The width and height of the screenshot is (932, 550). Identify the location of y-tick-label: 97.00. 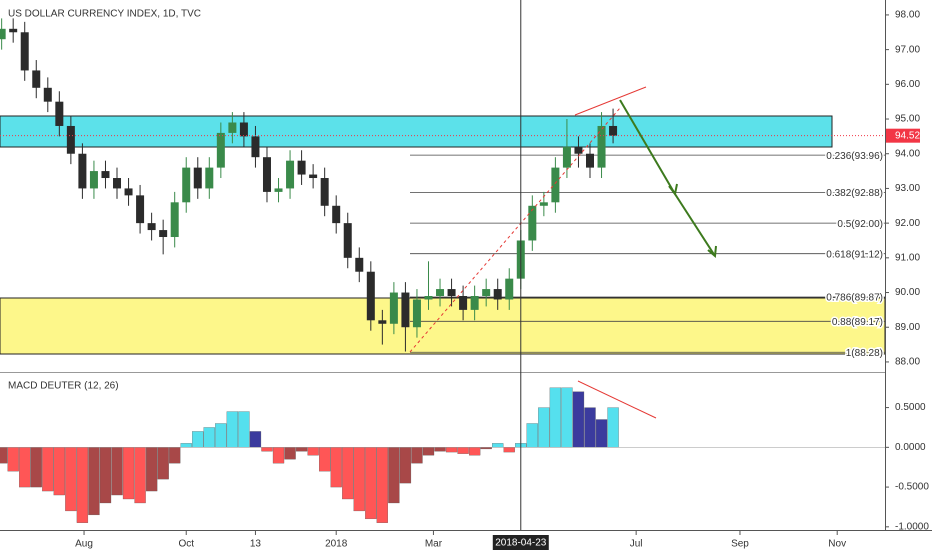
(907, 49).